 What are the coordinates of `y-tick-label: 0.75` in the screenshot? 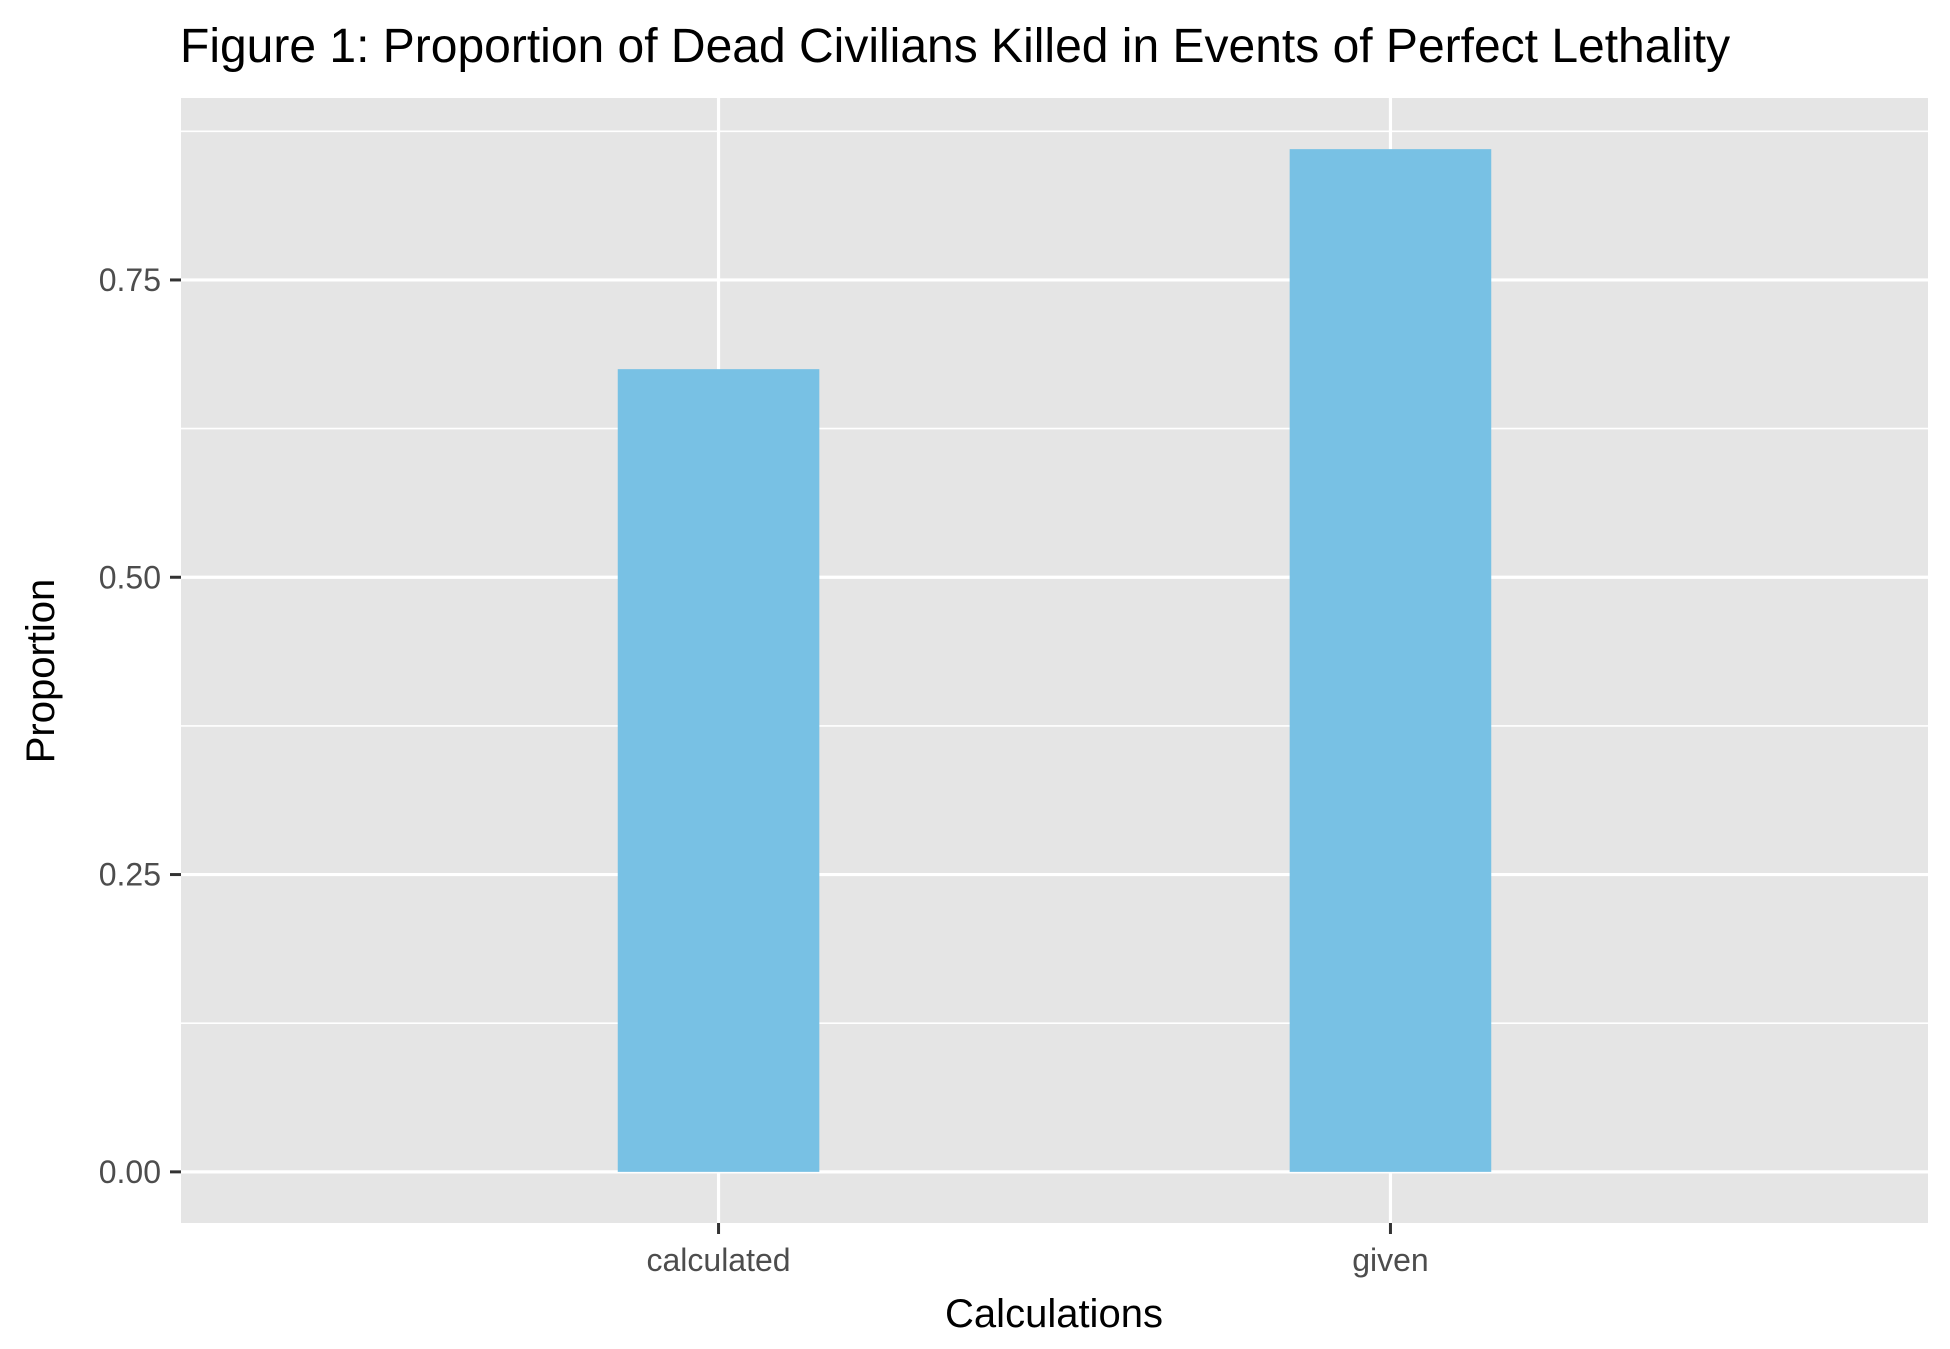 It's located at (130, 280).